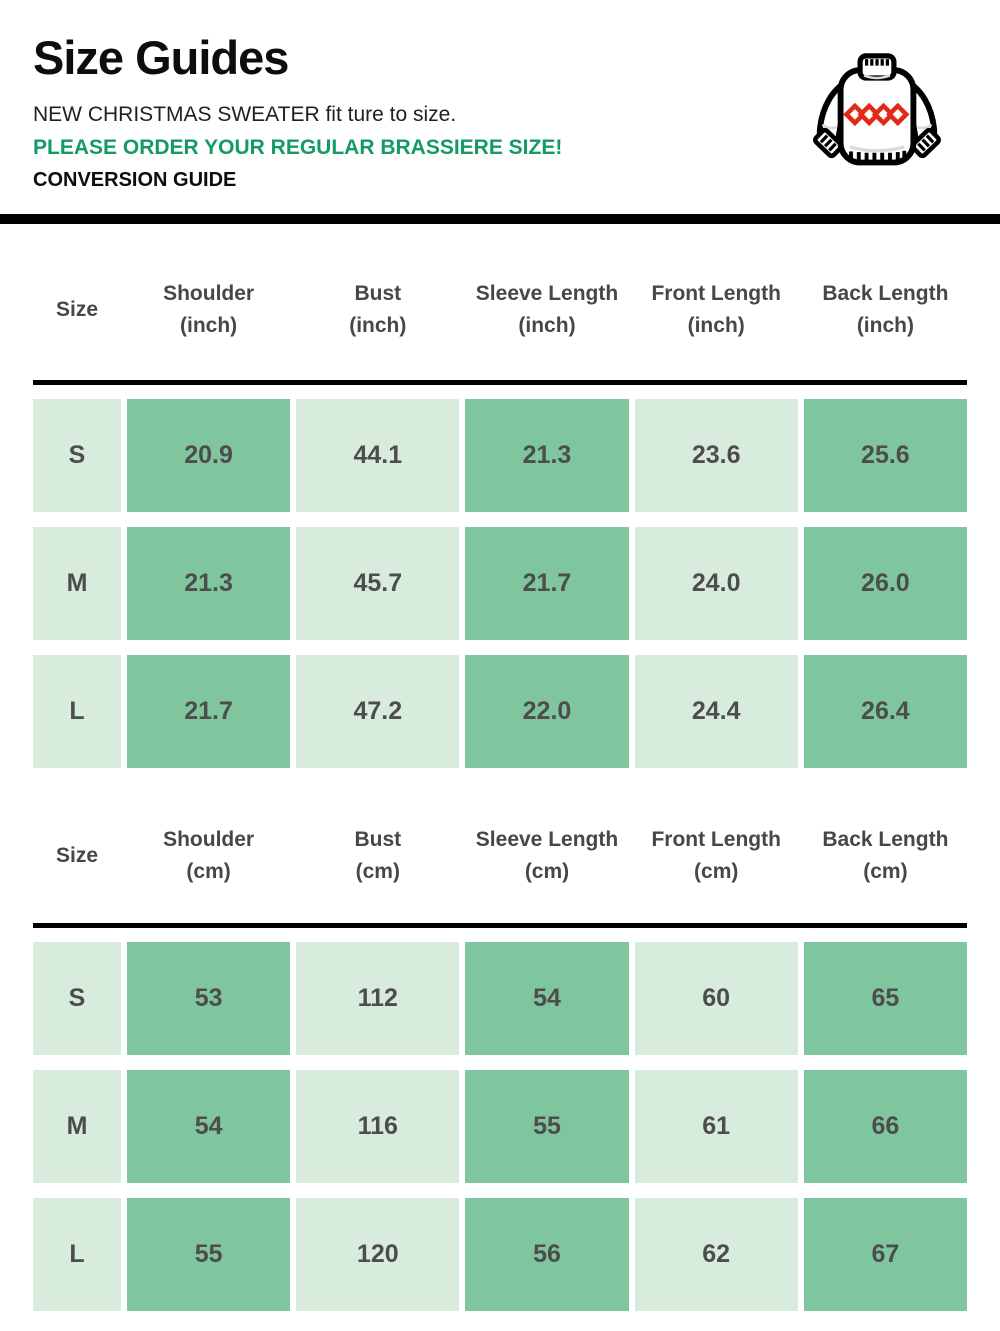 The width and height of the screenshot is (1000, 1331). What do you see at coordinates (885, 855) in the screenshot?
I see `col-header-back-length: Back Length (cm)` at bounding box center [885, 855].